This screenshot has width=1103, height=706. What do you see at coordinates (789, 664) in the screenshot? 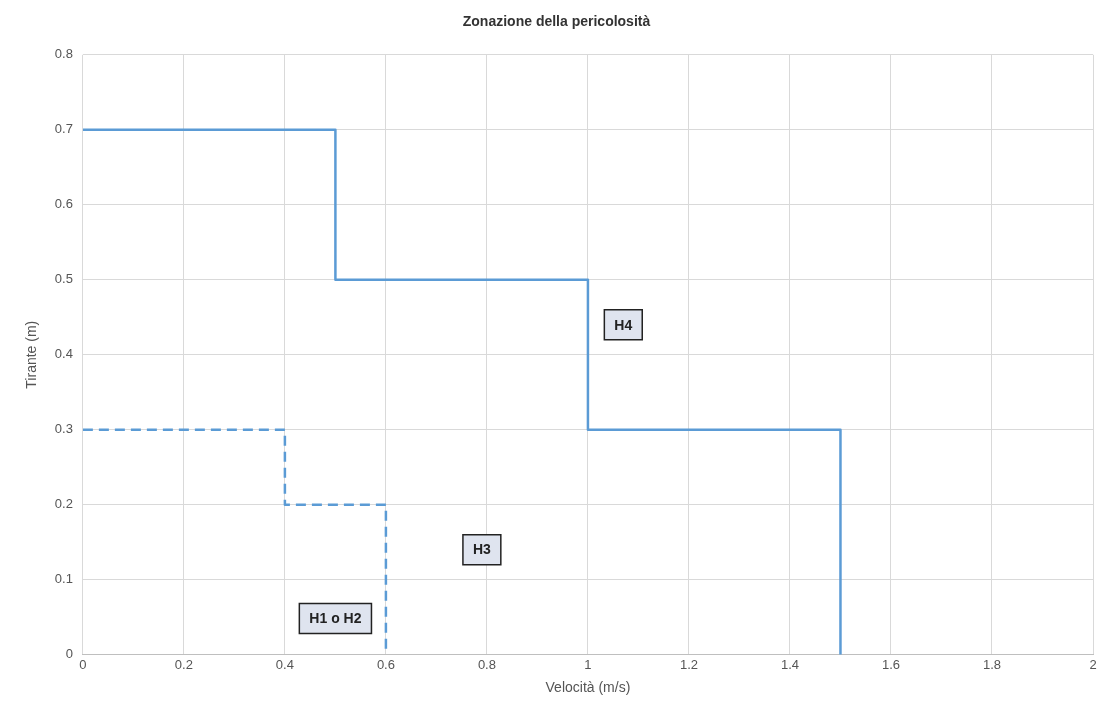
I see `x-tick-label: 1.4` at bounding box center [789, 664].